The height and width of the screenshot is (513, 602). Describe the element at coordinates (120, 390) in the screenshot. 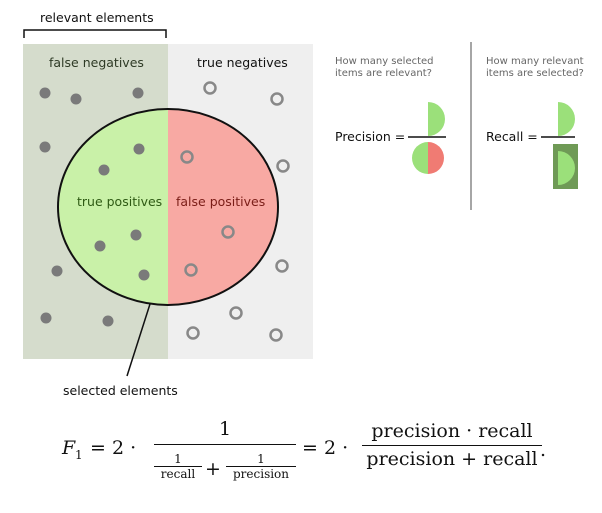

I see `selected-elements-label: selected elements` at that location.